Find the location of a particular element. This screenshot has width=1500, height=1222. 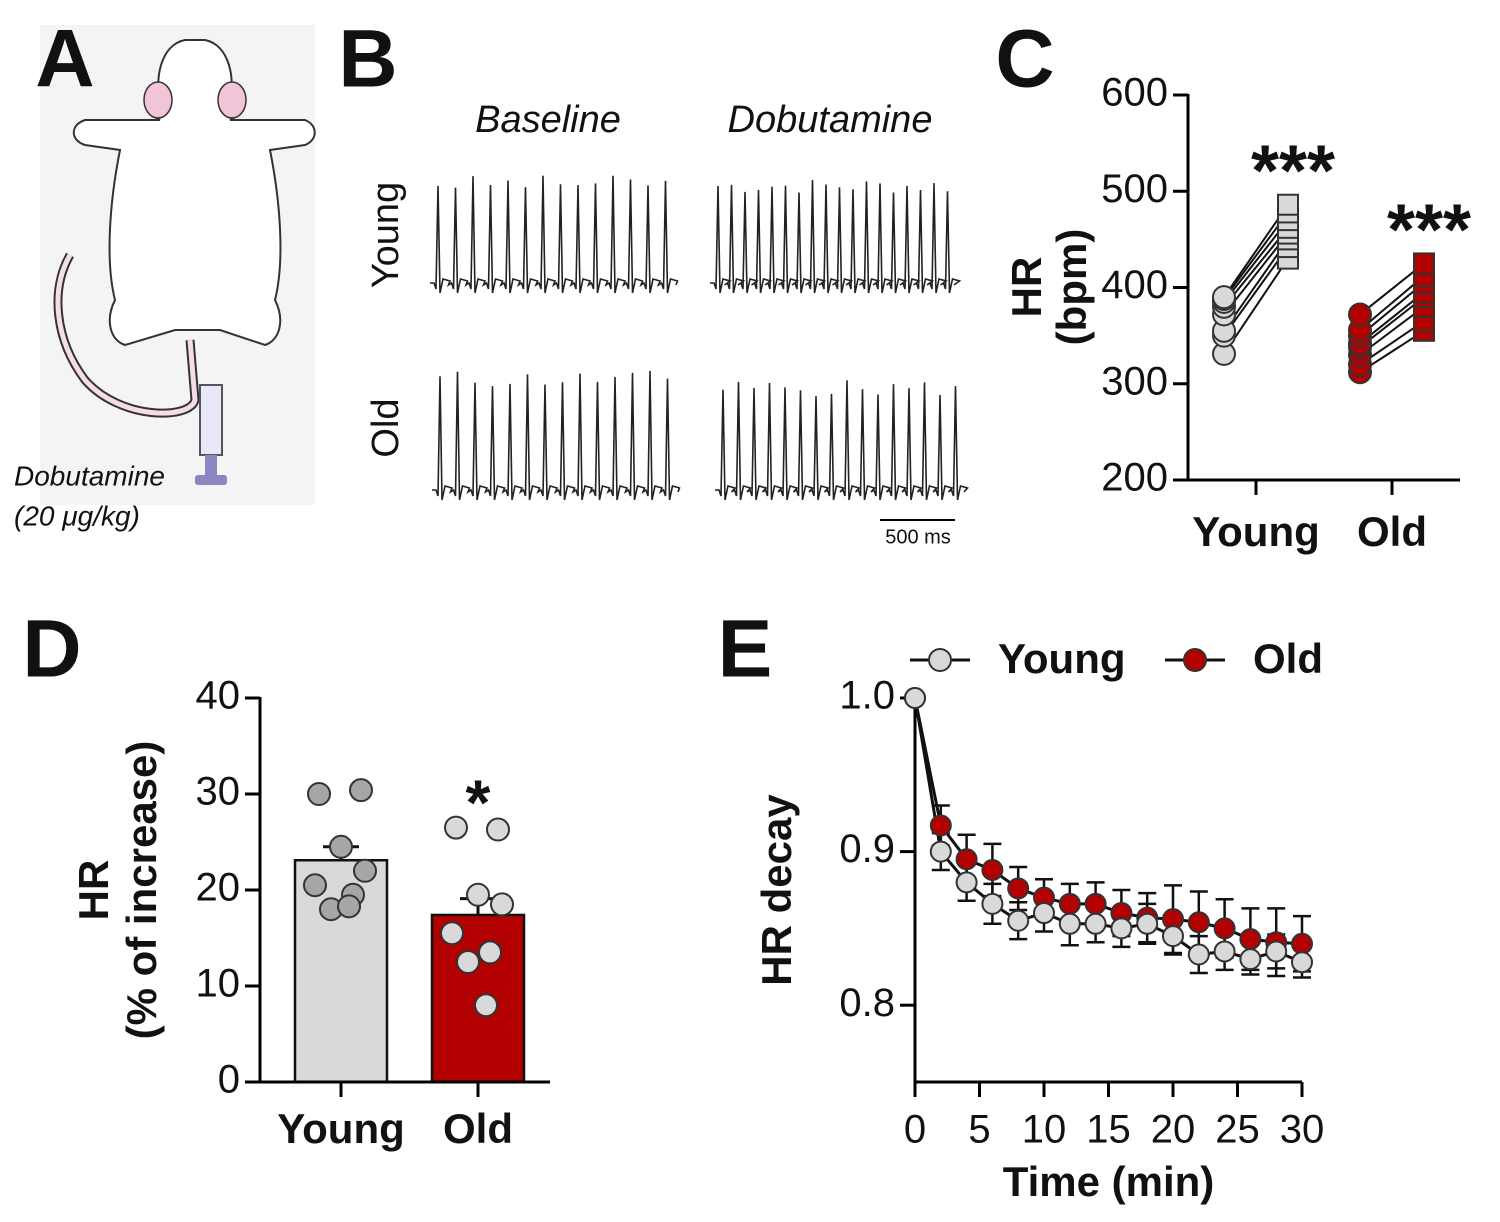

y-tick-label: 500 is located at coordinates (1134, 189).